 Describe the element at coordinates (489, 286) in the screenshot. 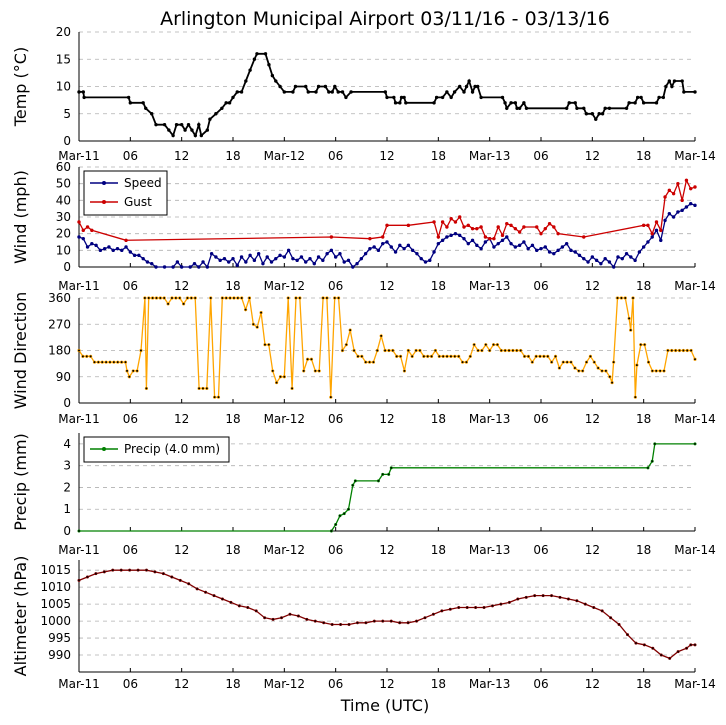

I see `wind-xtick-label: Mar-13` at that location.